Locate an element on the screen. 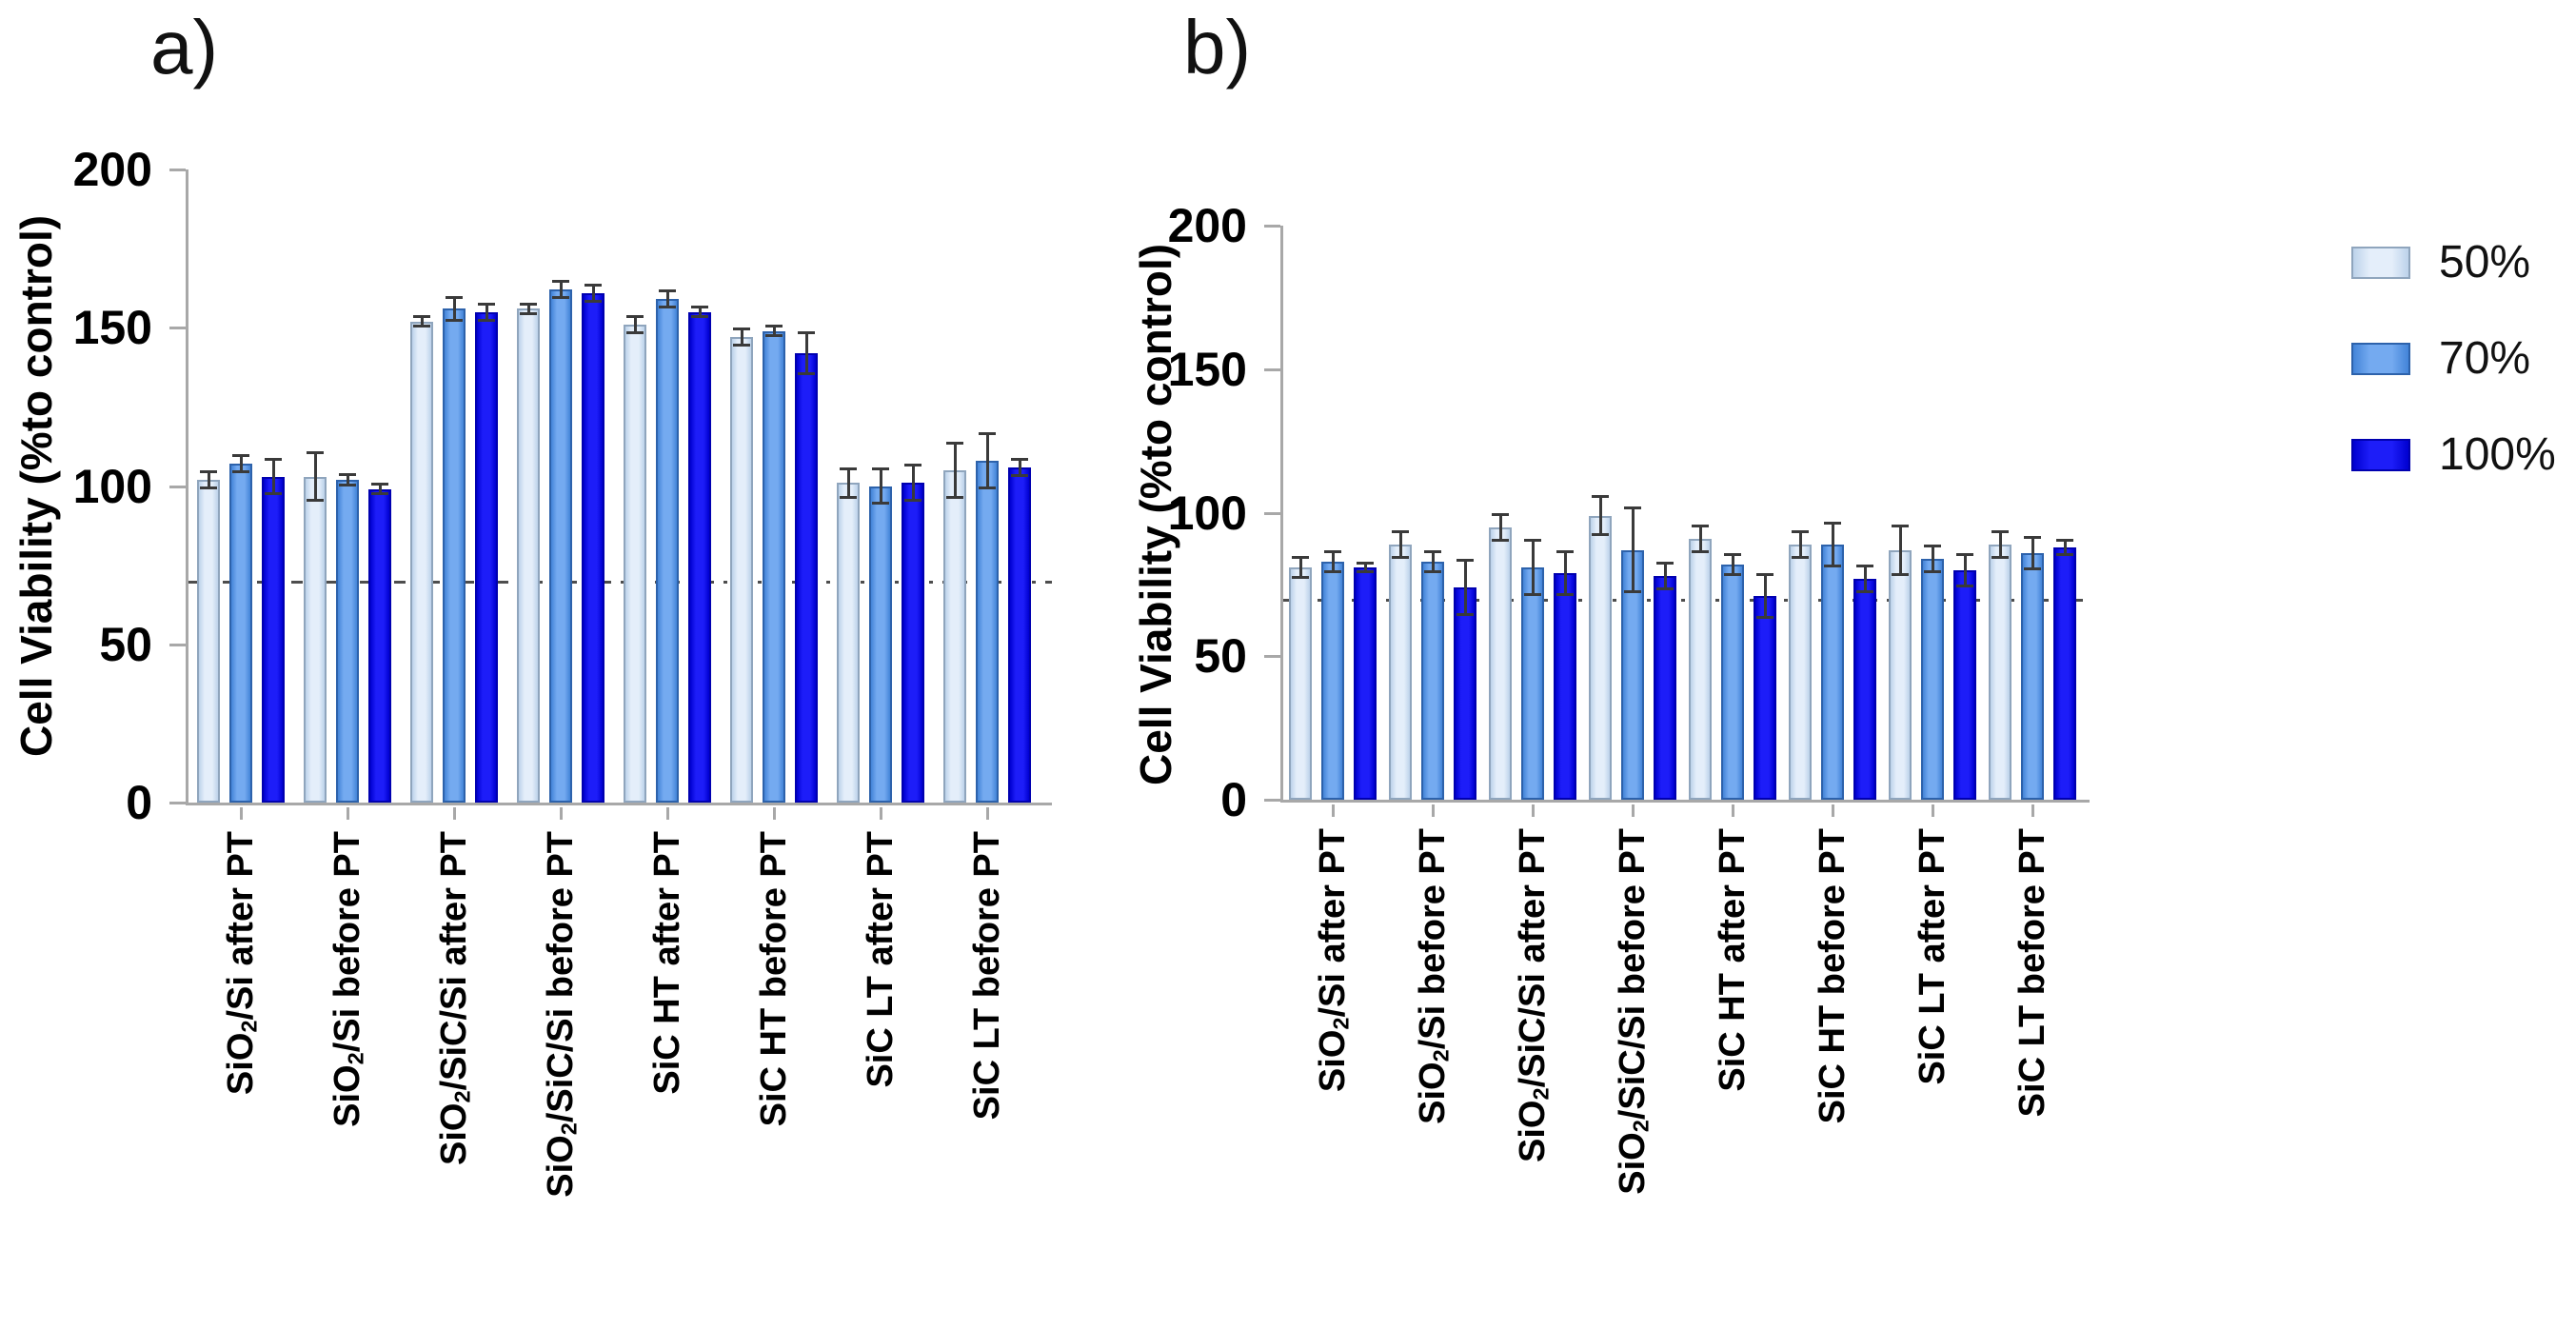  legend-swatch-50-icon is located at coordinates (2380, 262).